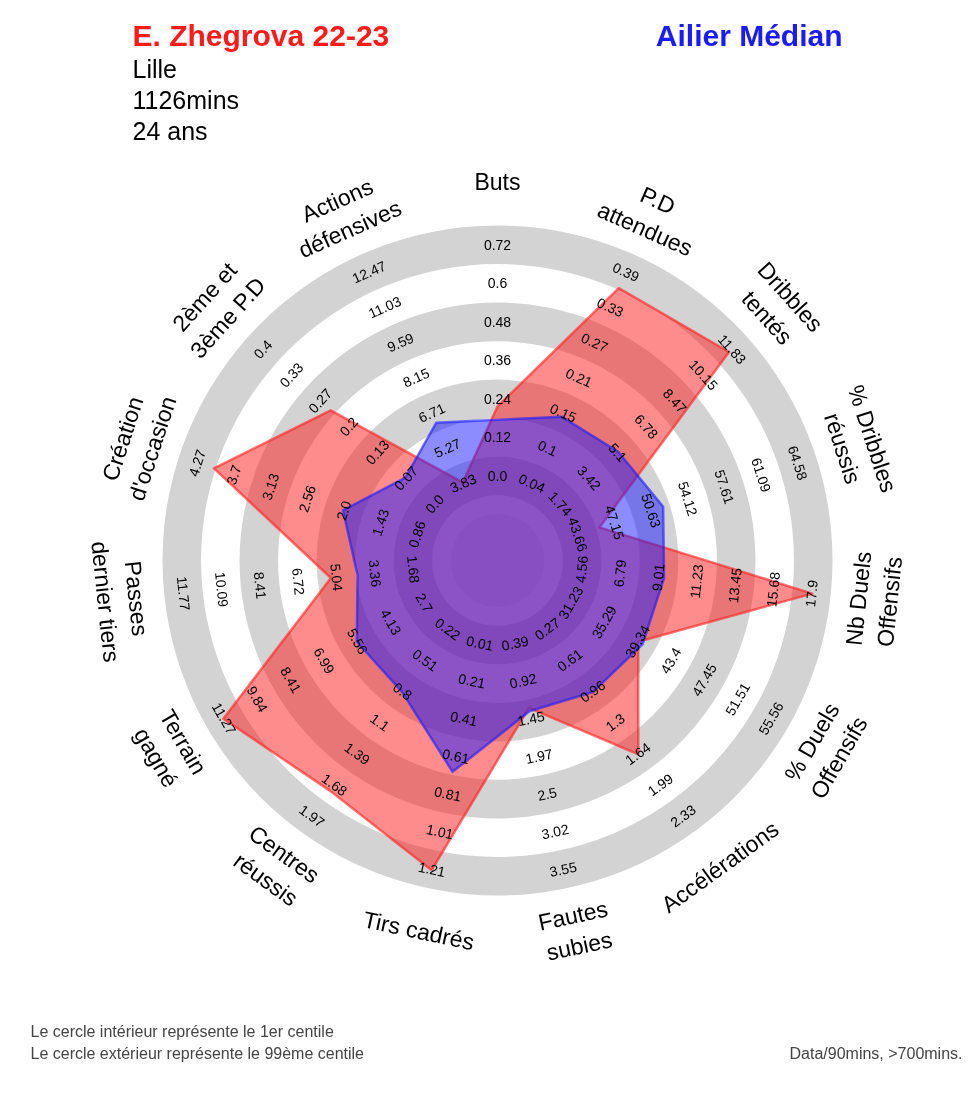  Describe the element at coordinates (497, 283) in the screenshot. I see `text: 0.6` at that location.